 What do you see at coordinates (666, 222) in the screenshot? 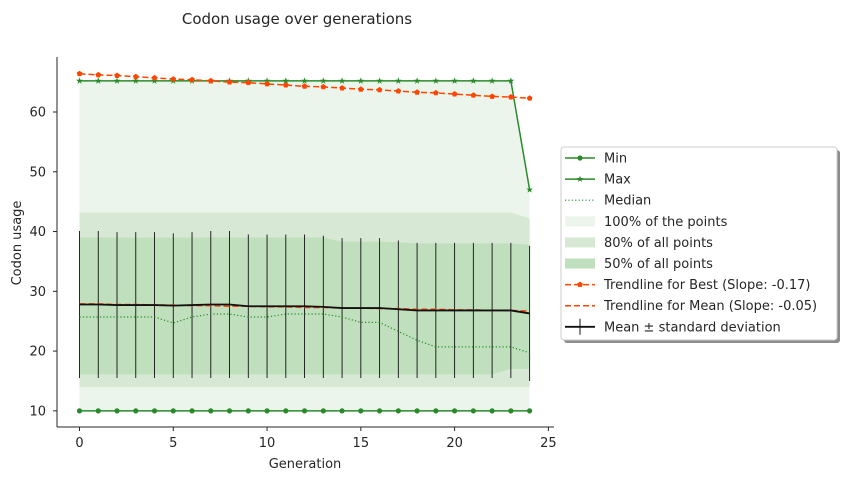
I see `legend-label: 100% of the points` at bounding box center [666, 222].